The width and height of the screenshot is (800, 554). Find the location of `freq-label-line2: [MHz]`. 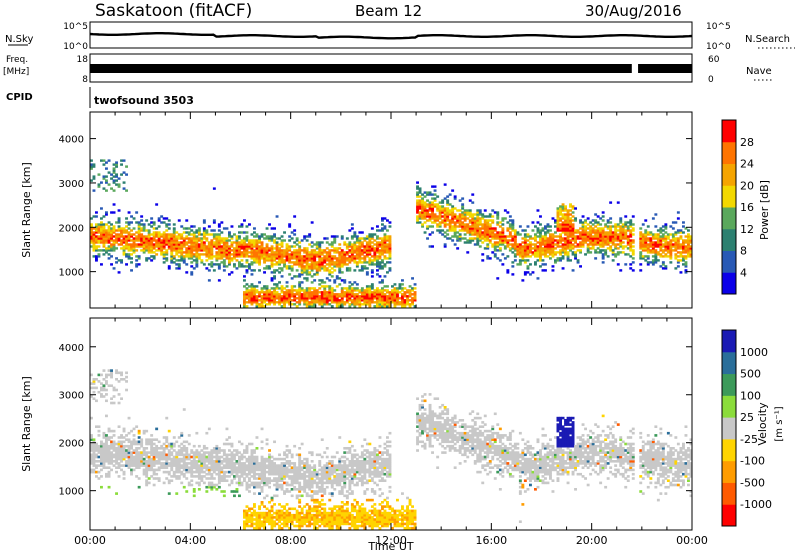

freq-label-line2: [MHz] is located at coordinates (16, 72).